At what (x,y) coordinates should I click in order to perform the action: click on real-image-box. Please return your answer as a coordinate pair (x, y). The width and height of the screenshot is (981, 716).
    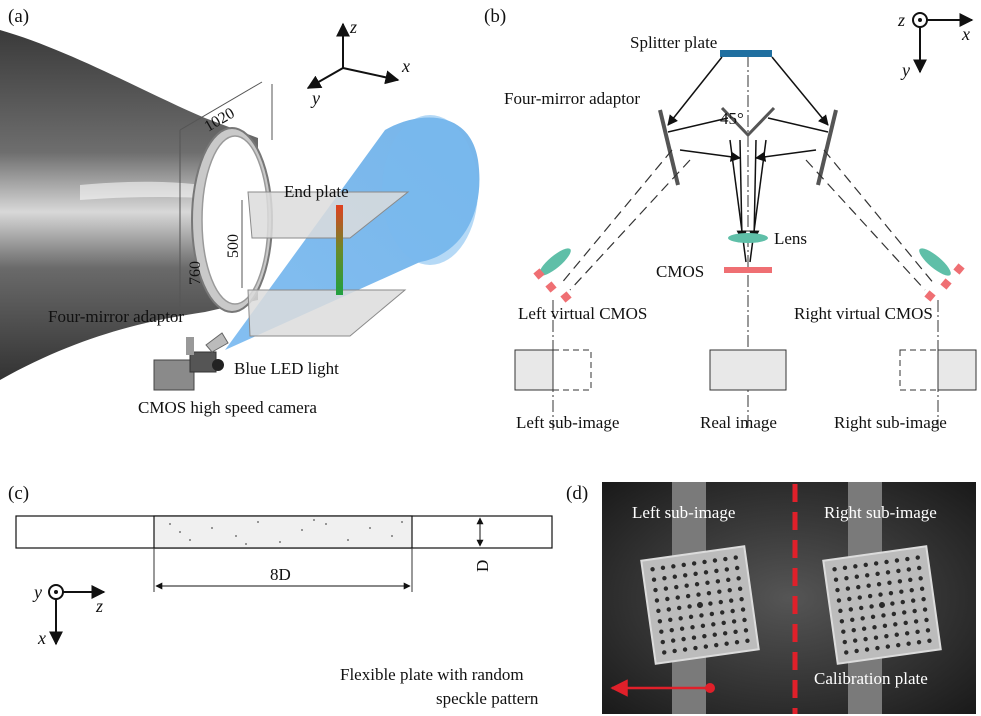
    Looking at the image, I should click on (748, 370).